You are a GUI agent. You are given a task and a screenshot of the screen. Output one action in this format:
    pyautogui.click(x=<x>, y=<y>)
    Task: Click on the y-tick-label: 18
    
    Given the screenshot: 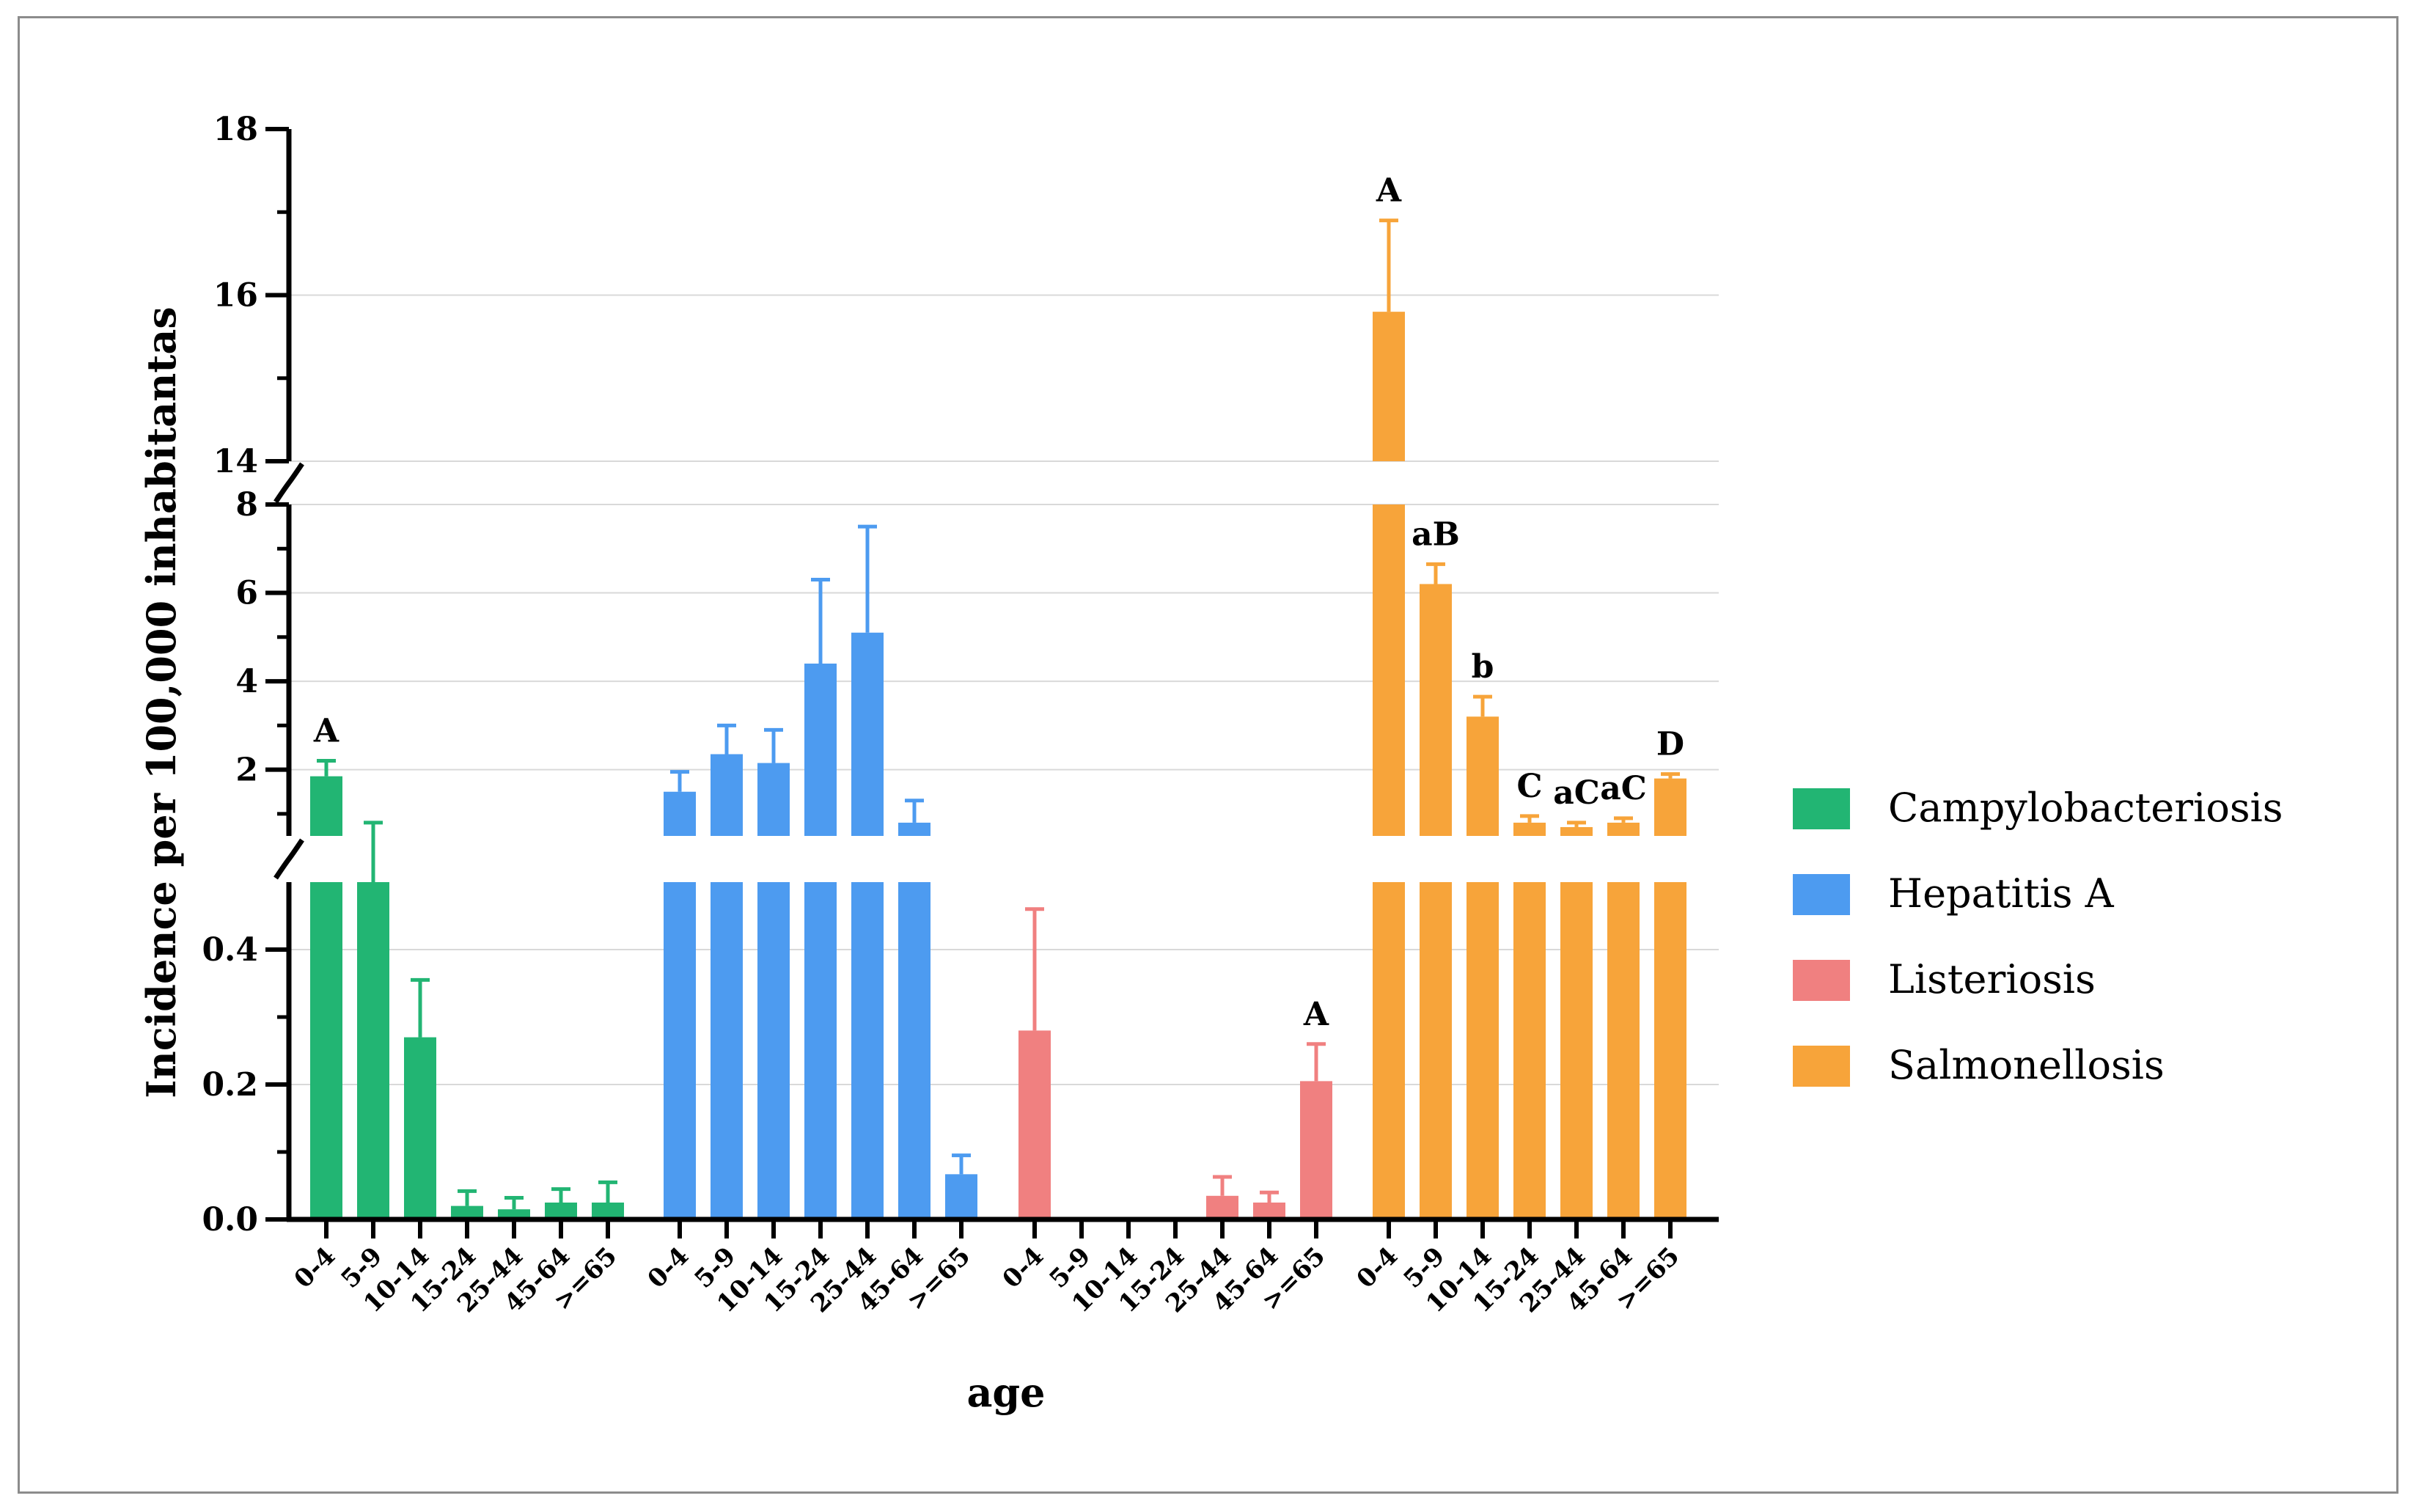 What is the action you would take?
    pyautogui.click(x=236, y=129)
    